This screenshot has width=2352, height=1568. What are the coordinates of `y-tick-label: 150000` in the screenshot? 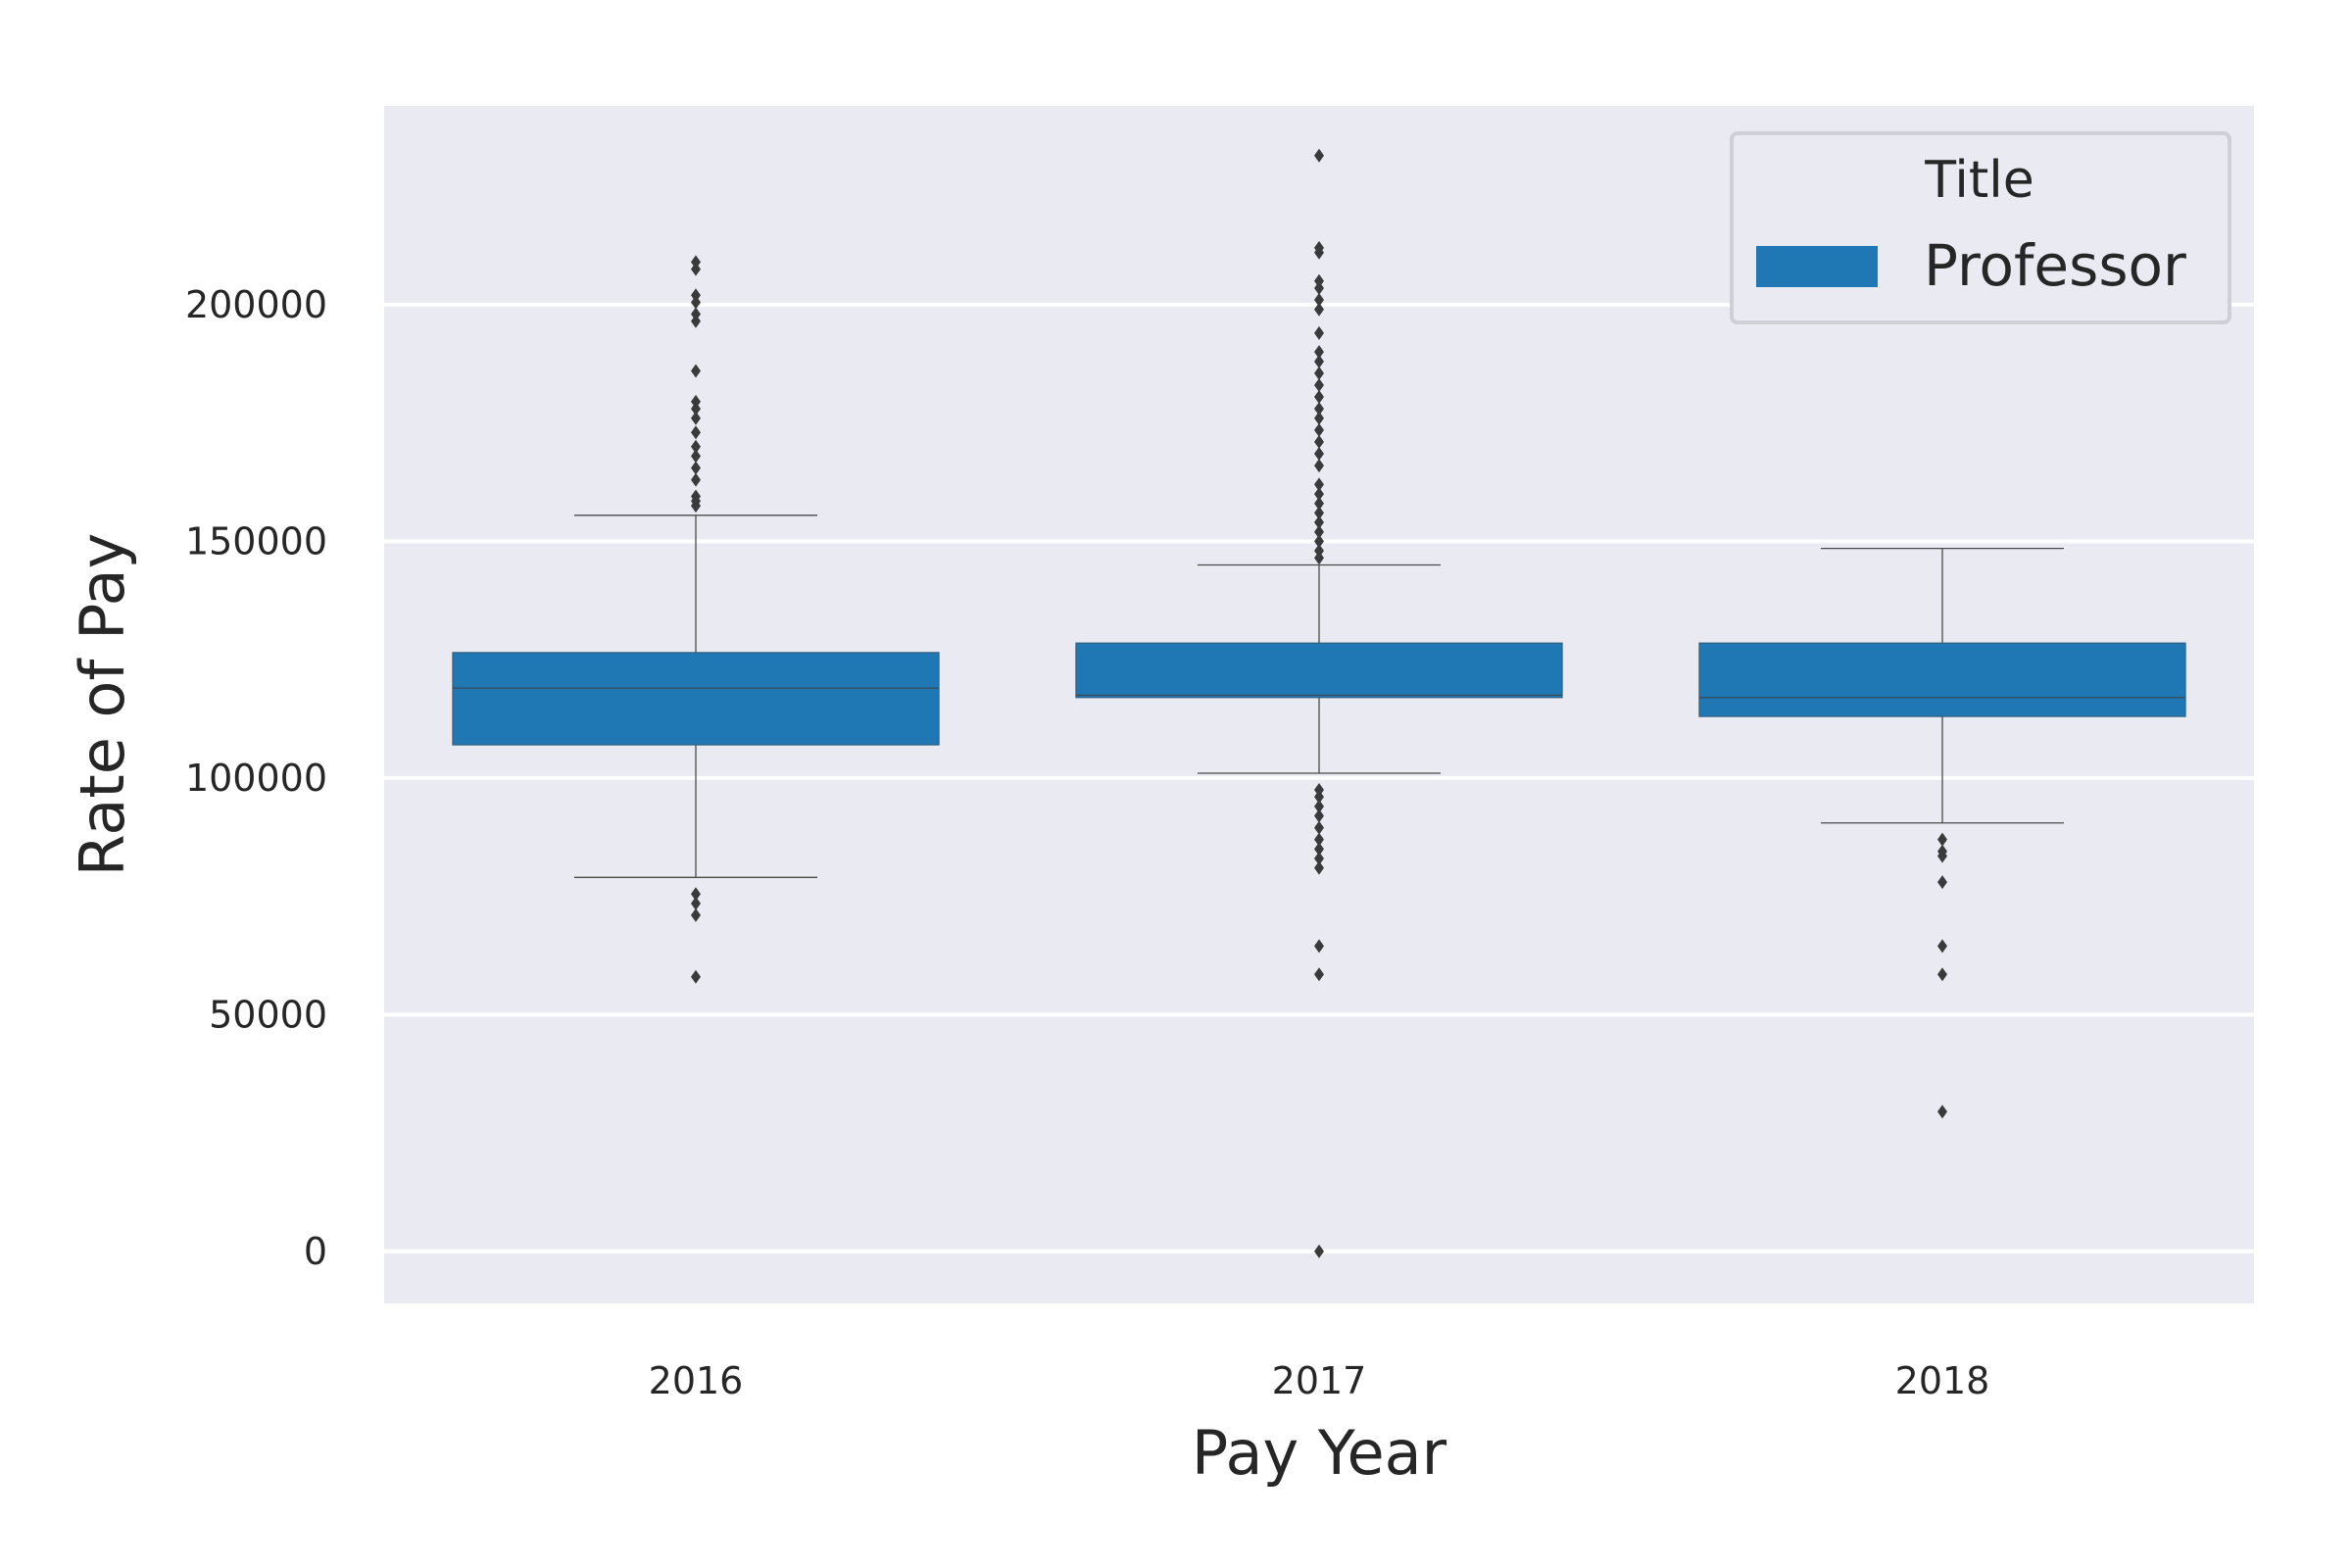 It's located at (256, 541).